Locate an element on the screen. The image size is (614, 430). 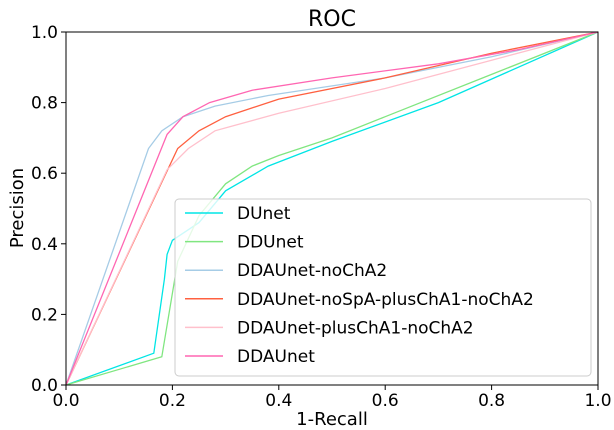
x-tick-label: 0.6 is located at coordinates (385, 401).